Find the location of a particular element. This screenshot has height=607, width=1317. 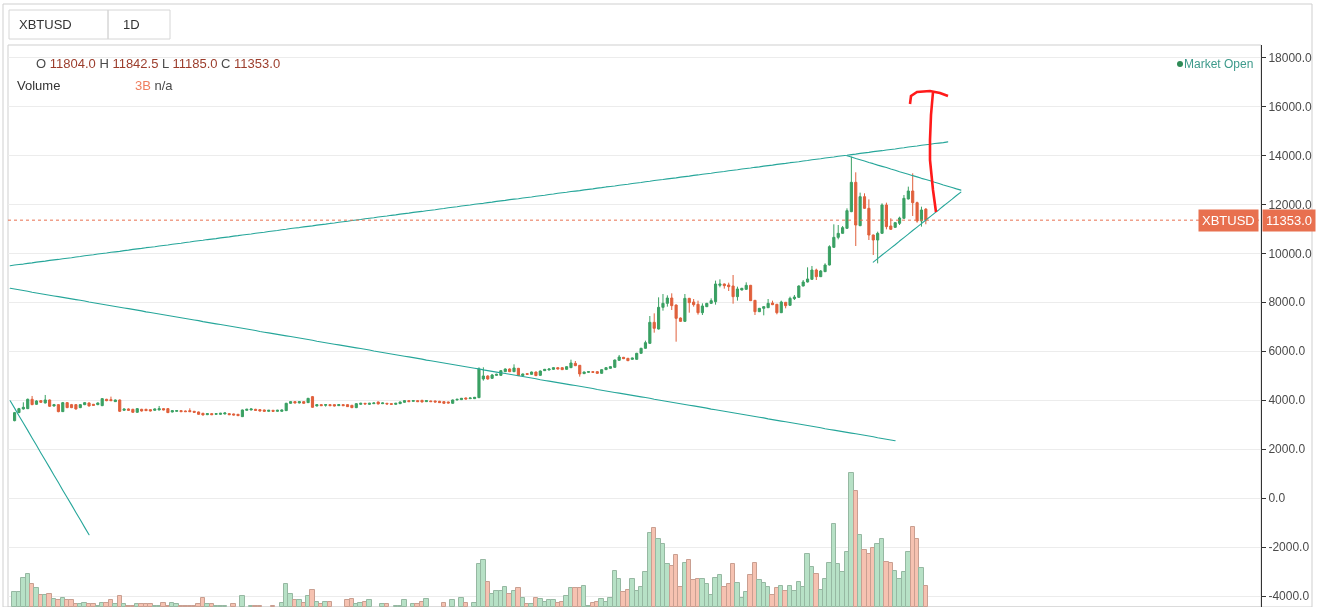

y-tick-label: 10000.0 is located at coordinates (1290, 253).